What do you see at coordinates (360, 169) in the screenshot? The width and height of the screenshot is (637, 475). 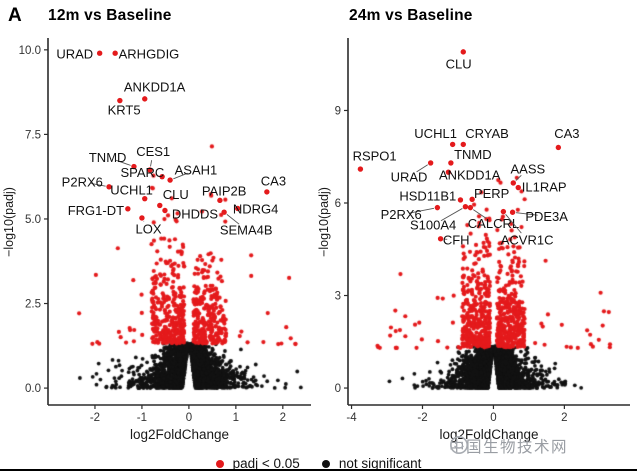 I see `gene-dot-RSPO1` at bounding box center [360, 169].